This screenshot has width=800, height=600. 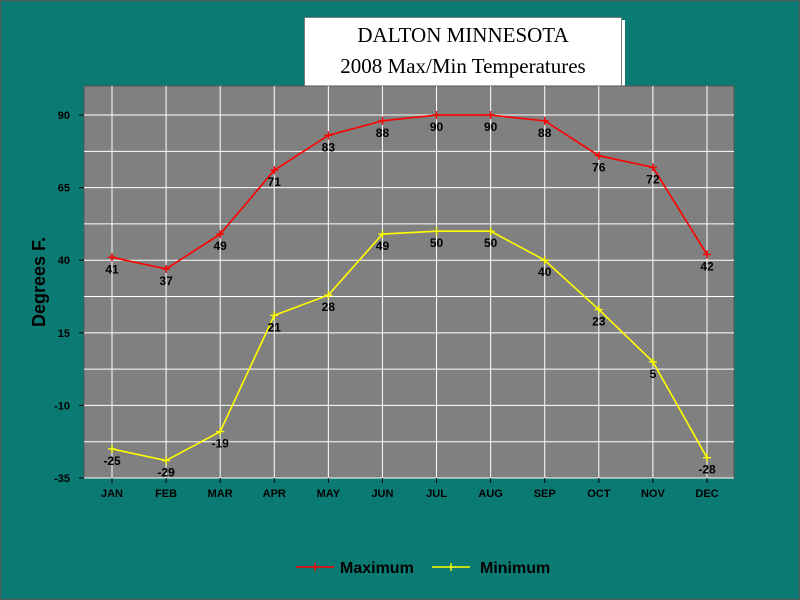 What do you see at coordinates (220, 494) in the screenshot?
I see `x-tick-label: MAR` at bounding box center [220, 494].